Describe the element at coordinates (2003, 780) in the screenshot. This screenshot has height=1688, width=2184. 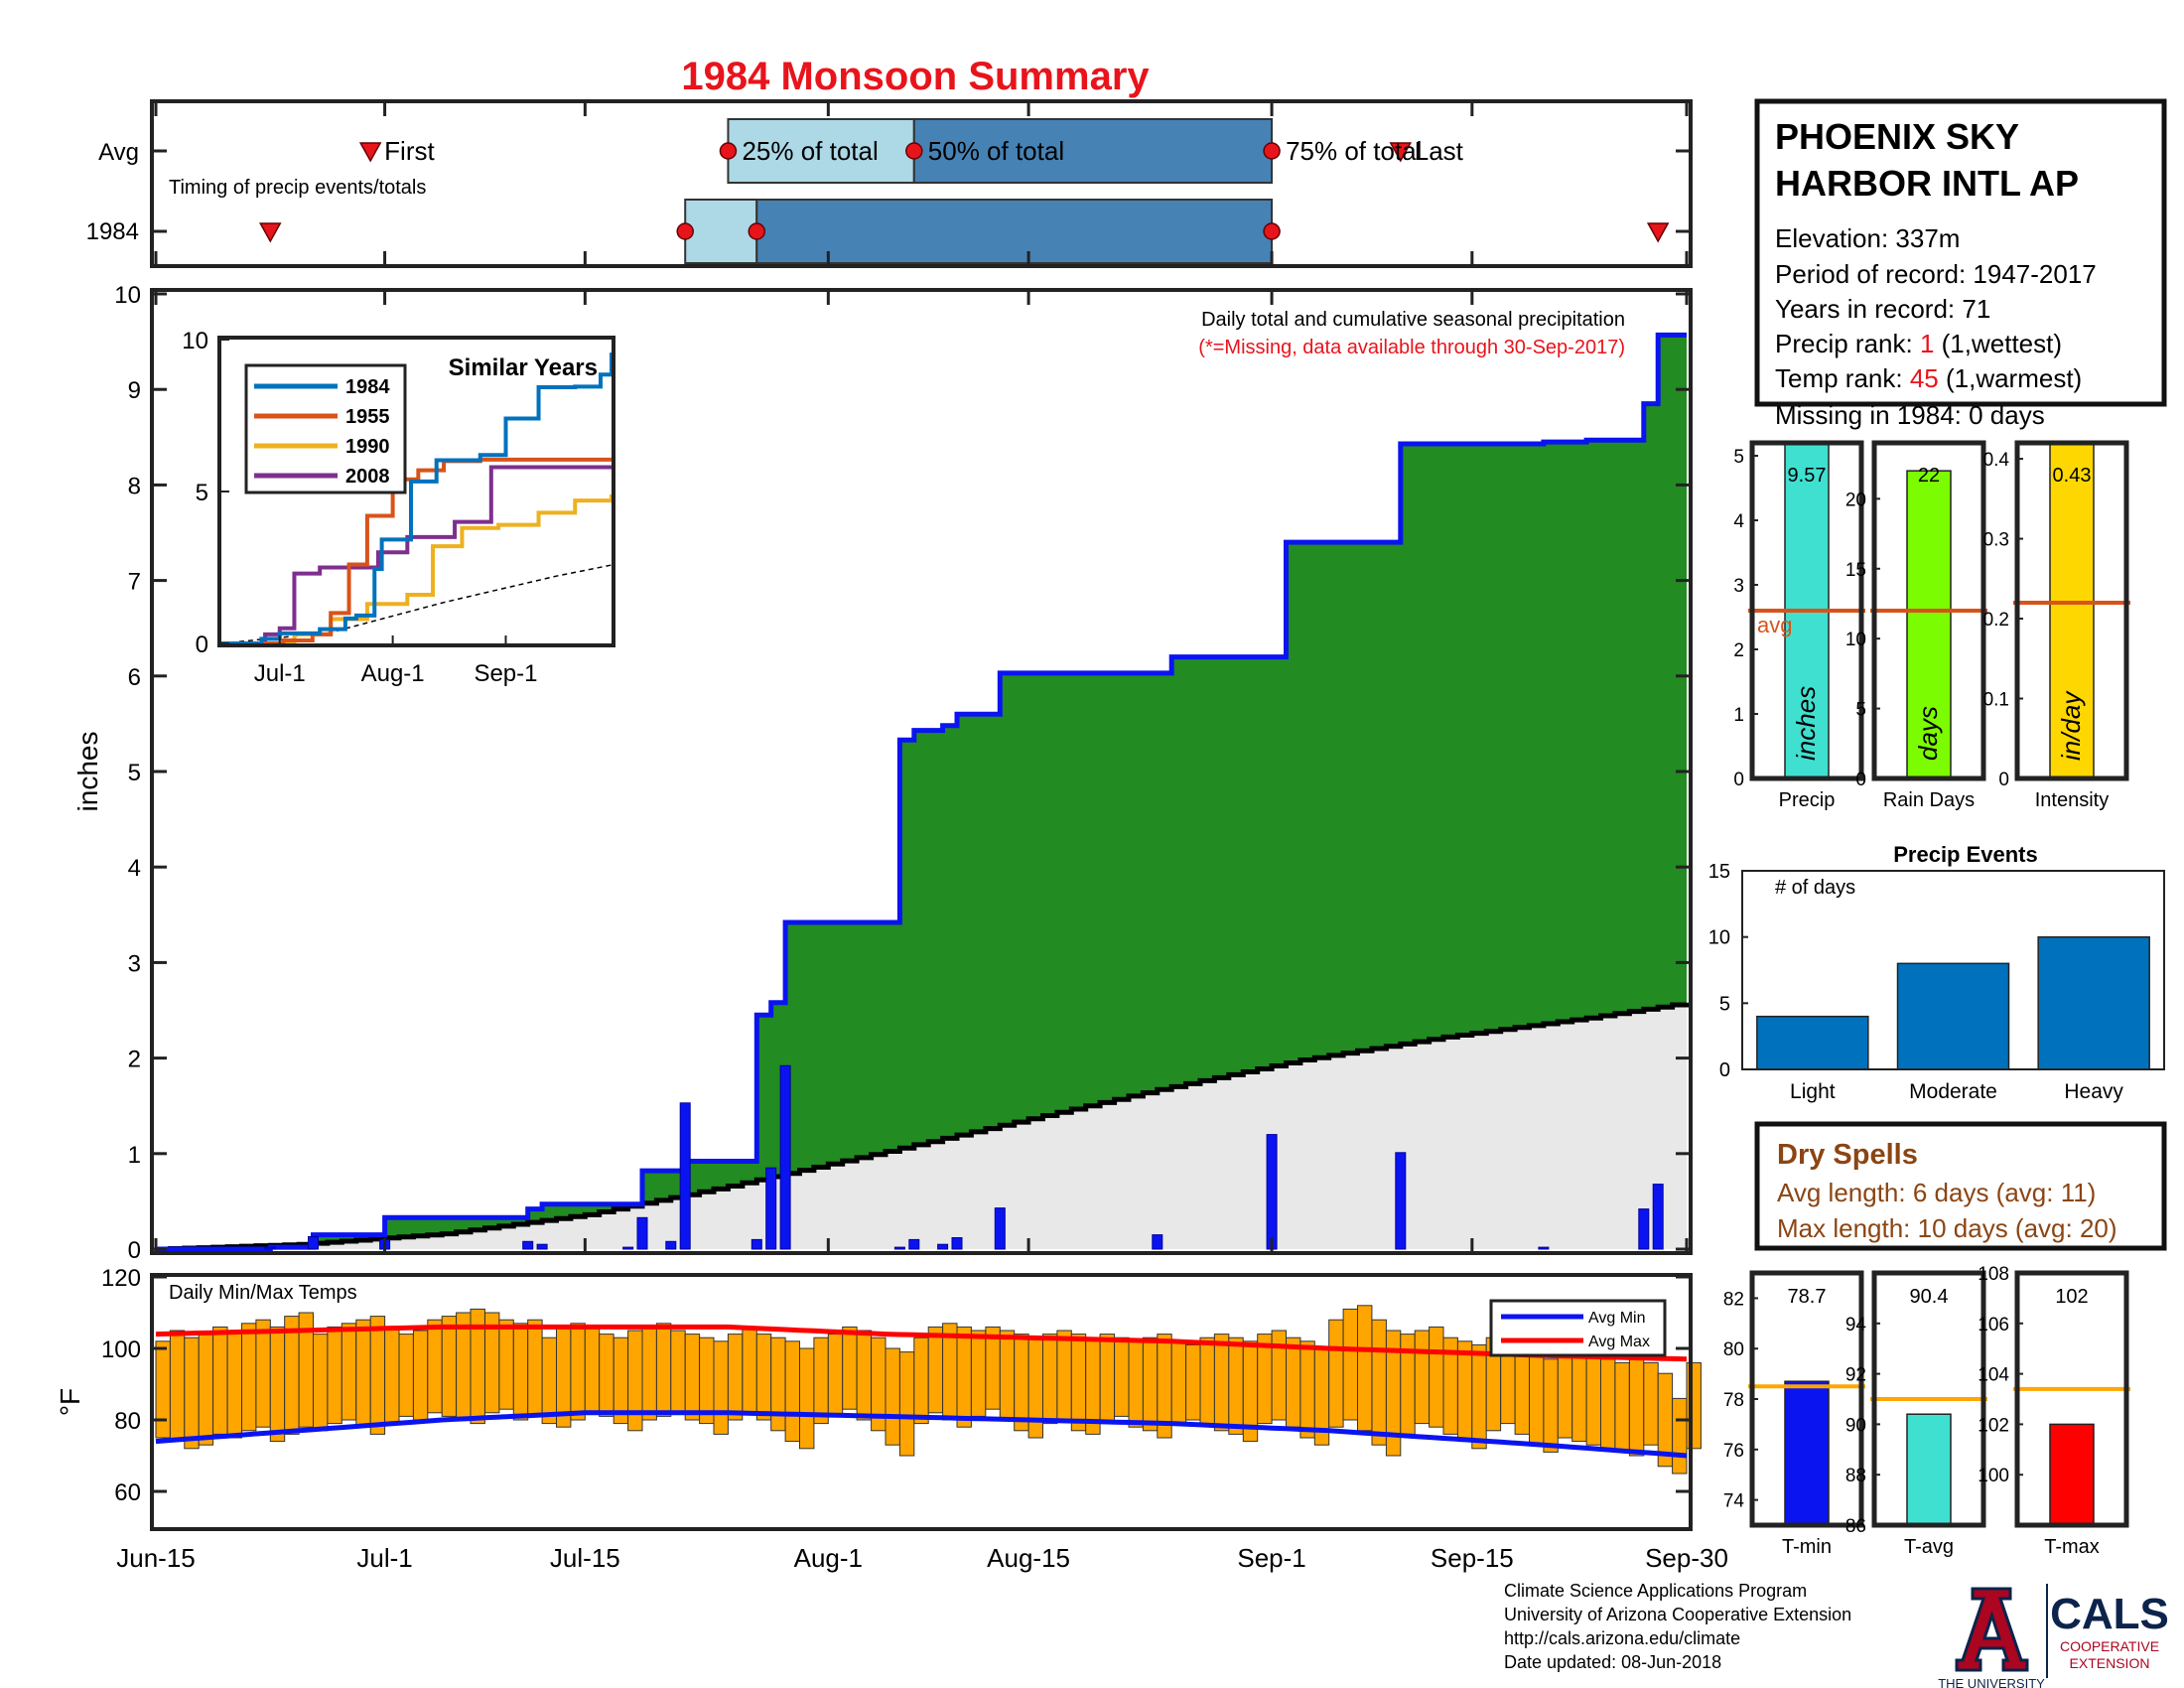
I see `panel-y-tick-label: 0` at that location.